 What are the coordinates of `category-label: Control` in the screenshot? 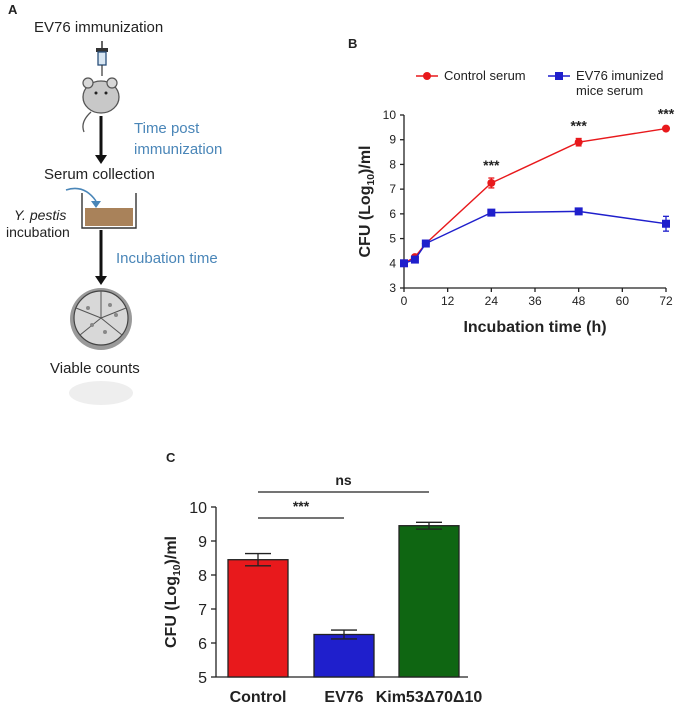 It's located at (258, 697).